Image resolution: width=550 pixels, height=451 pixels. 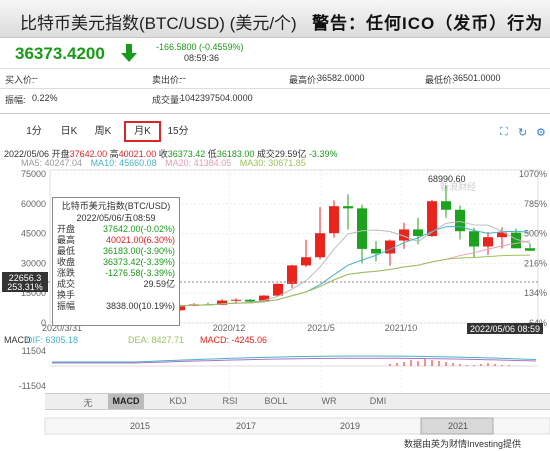 What do you see at coordinates (66, 229) in the screenshot?
I see `tooltip-key: 开盘` at bounding box center [66, 229].